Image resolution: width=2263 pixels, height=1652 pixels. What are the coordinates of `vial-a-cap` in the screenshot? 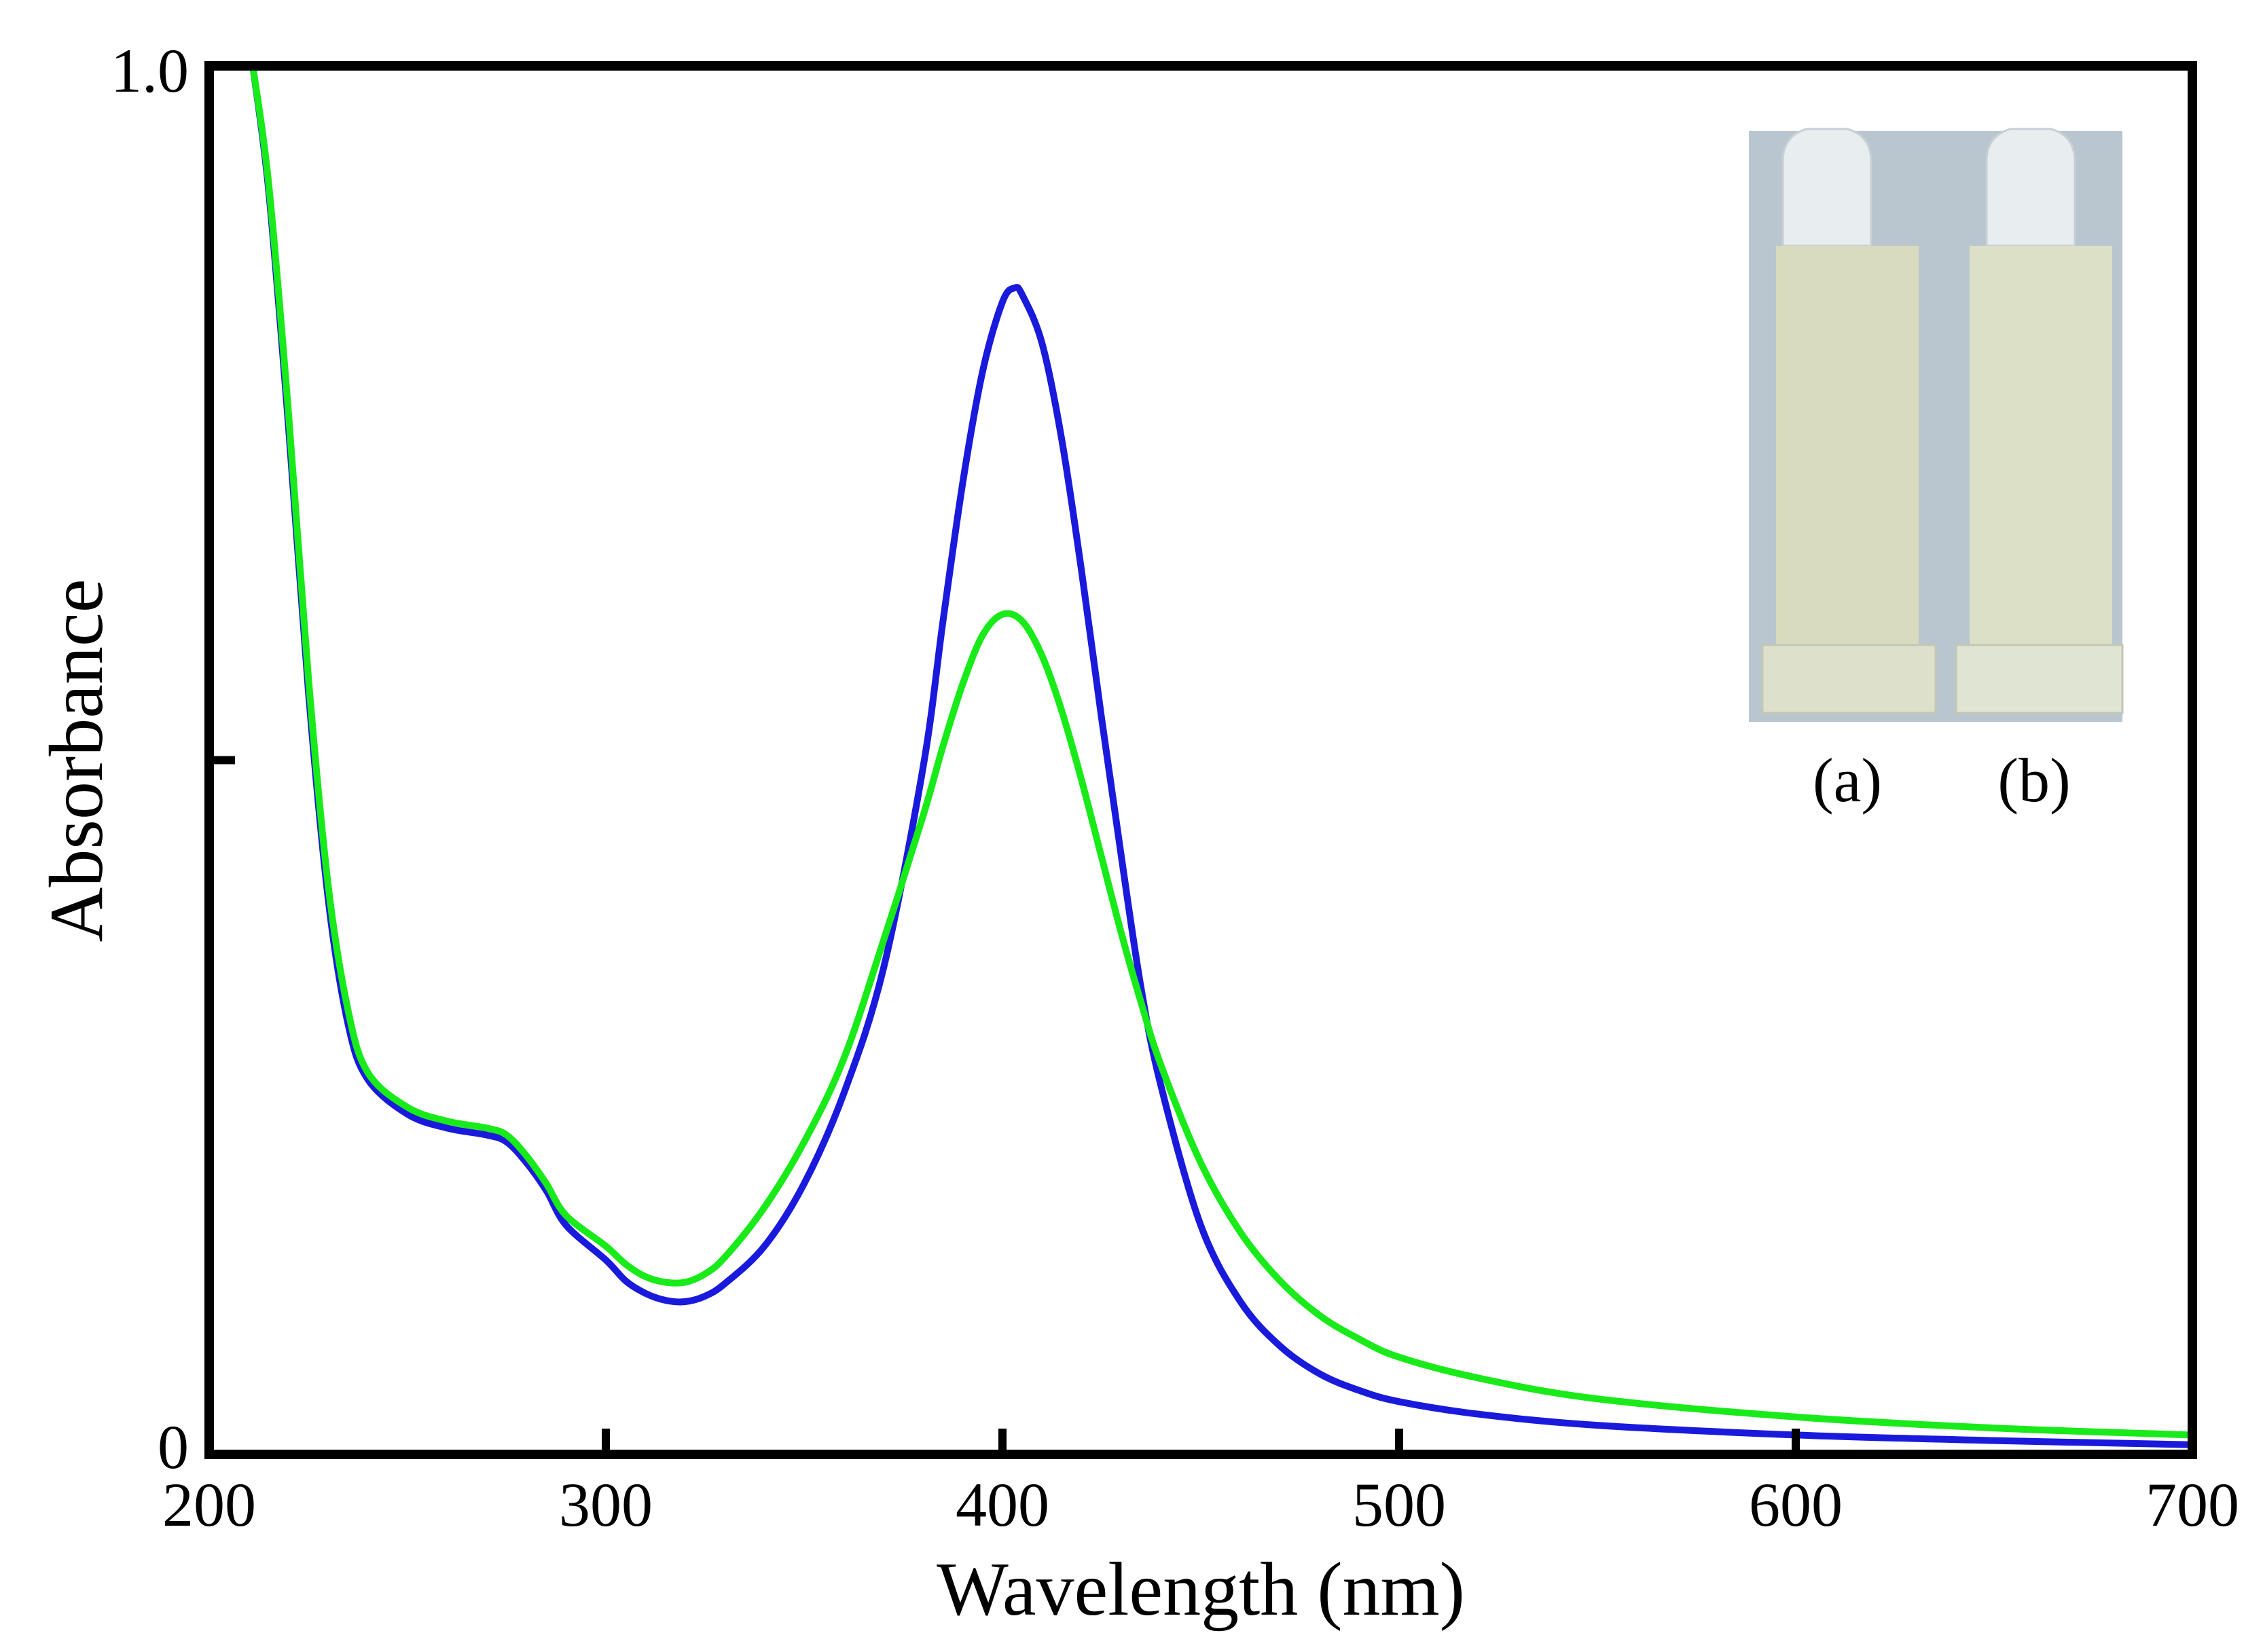 It's located at (1826, 187).